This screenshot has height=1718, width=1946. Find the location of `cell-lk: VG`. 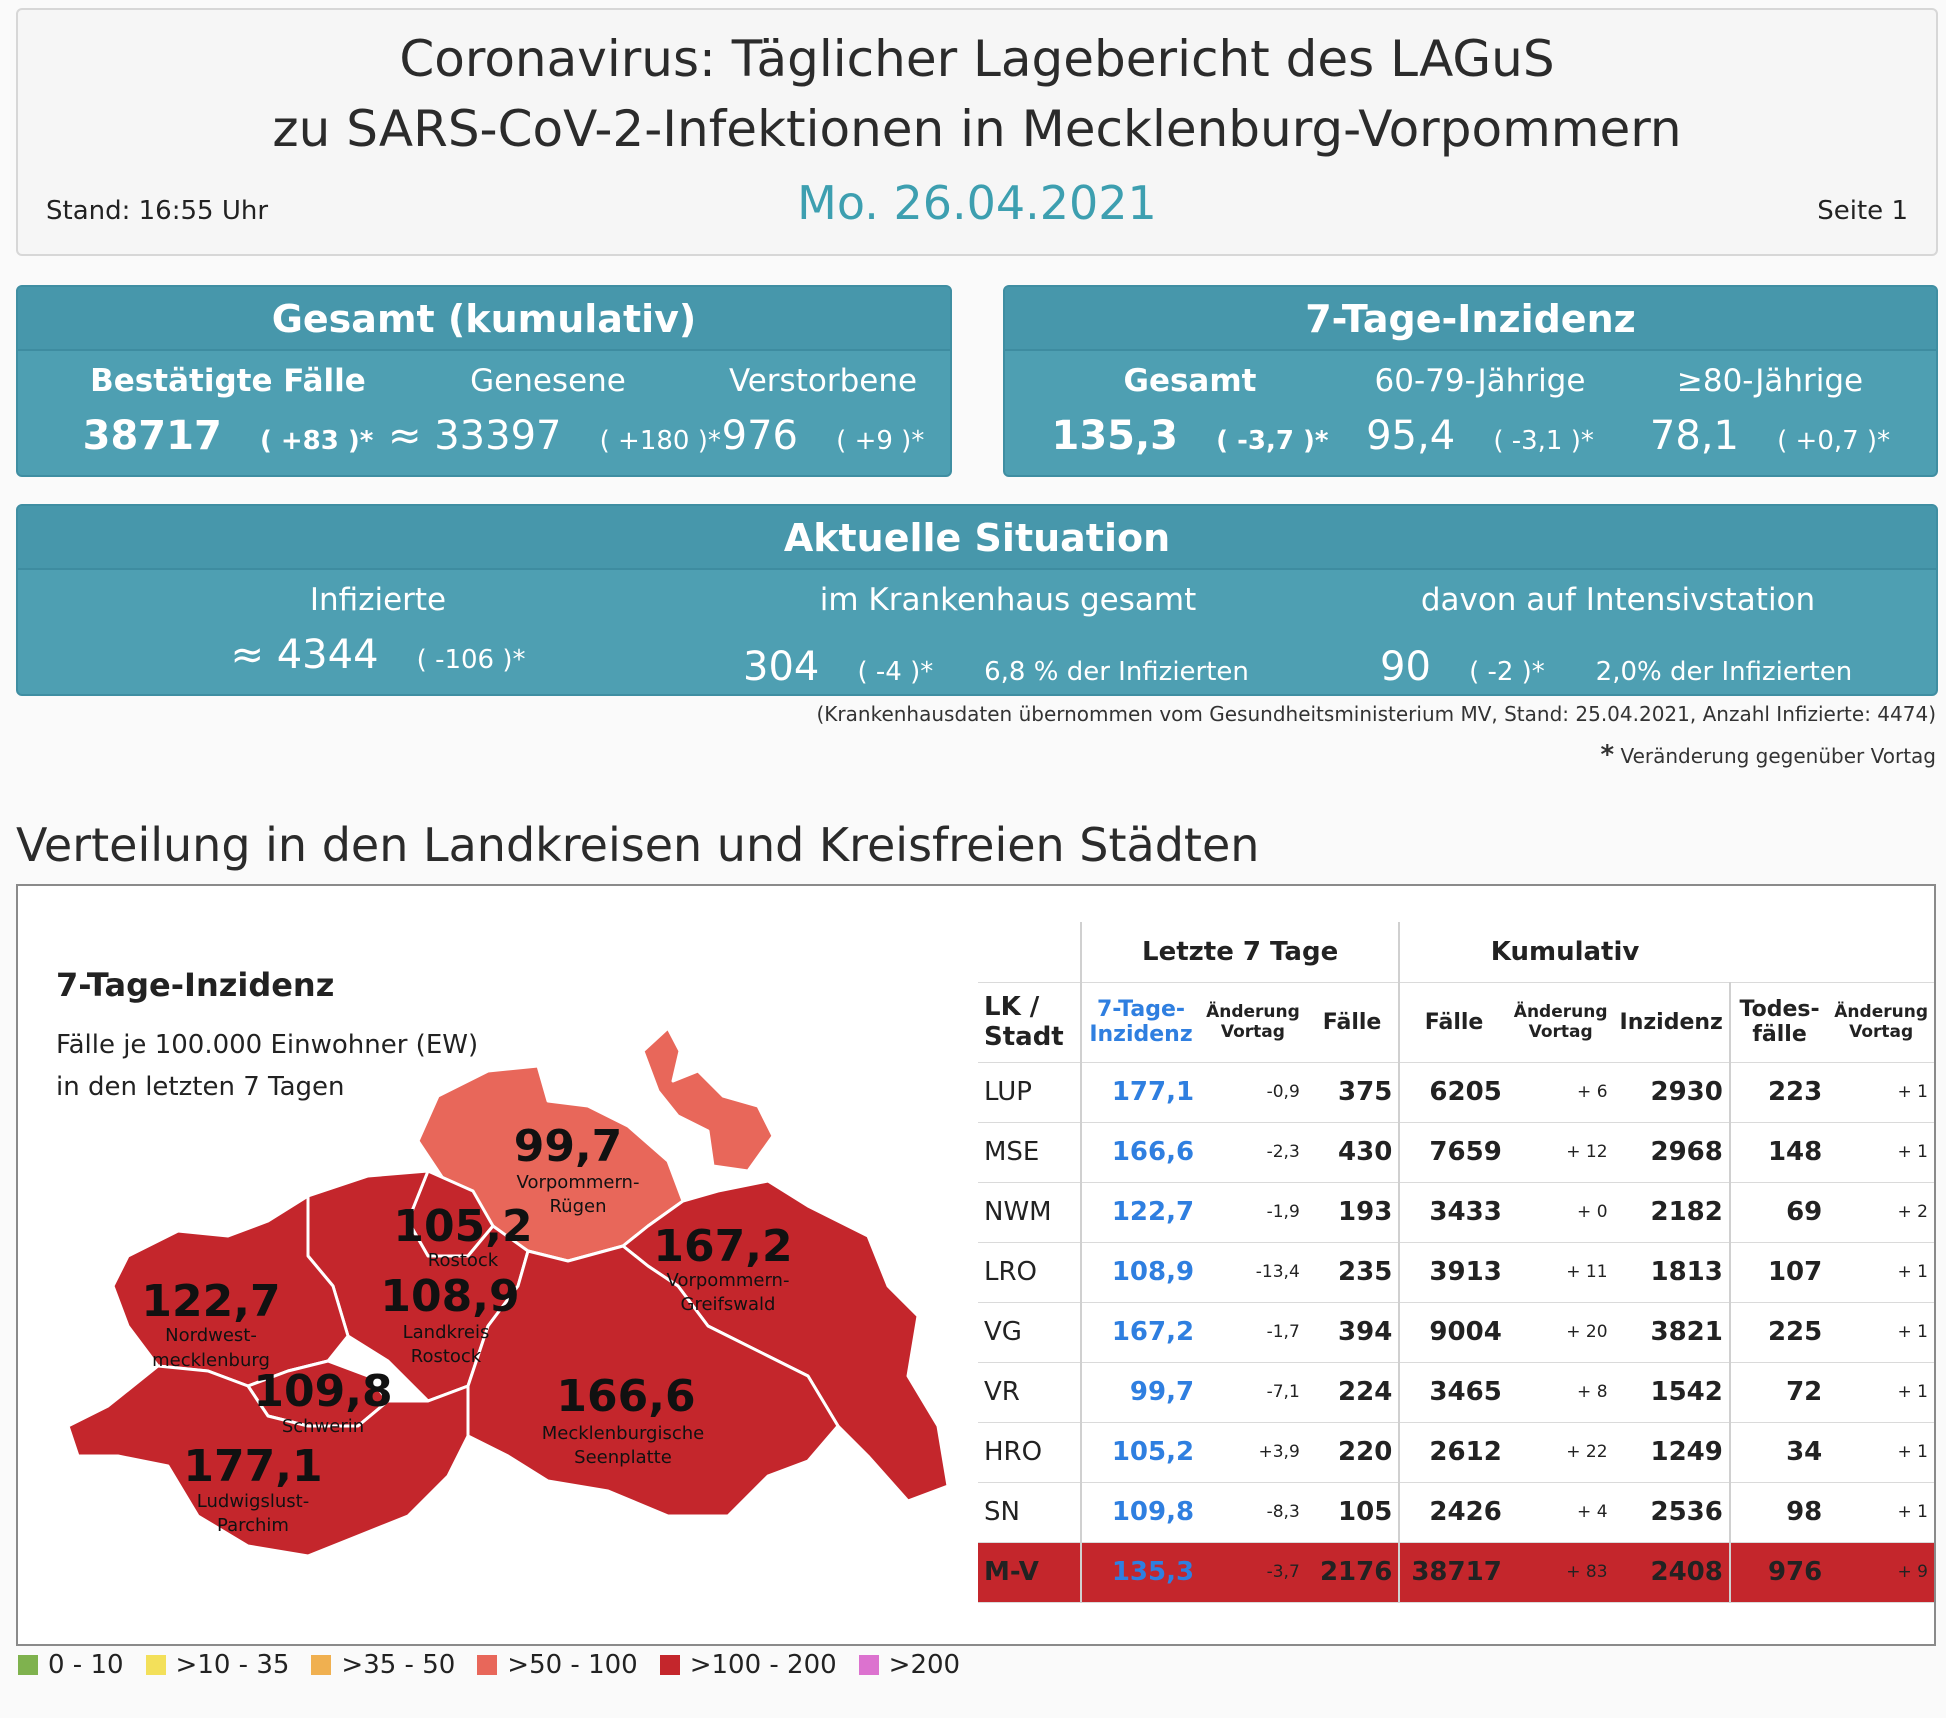

cell-lk: VG is located at coordinates (1030, 1332).